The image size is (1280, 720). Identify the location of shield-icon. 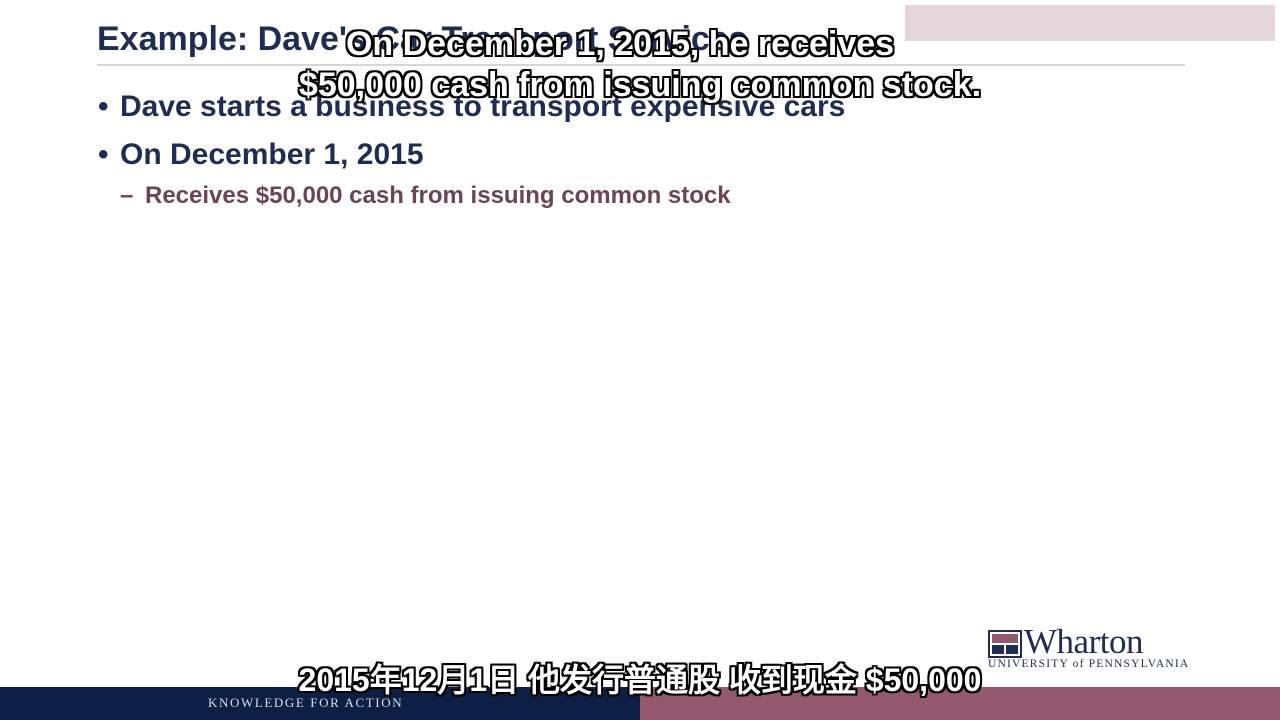
(1005, 644).